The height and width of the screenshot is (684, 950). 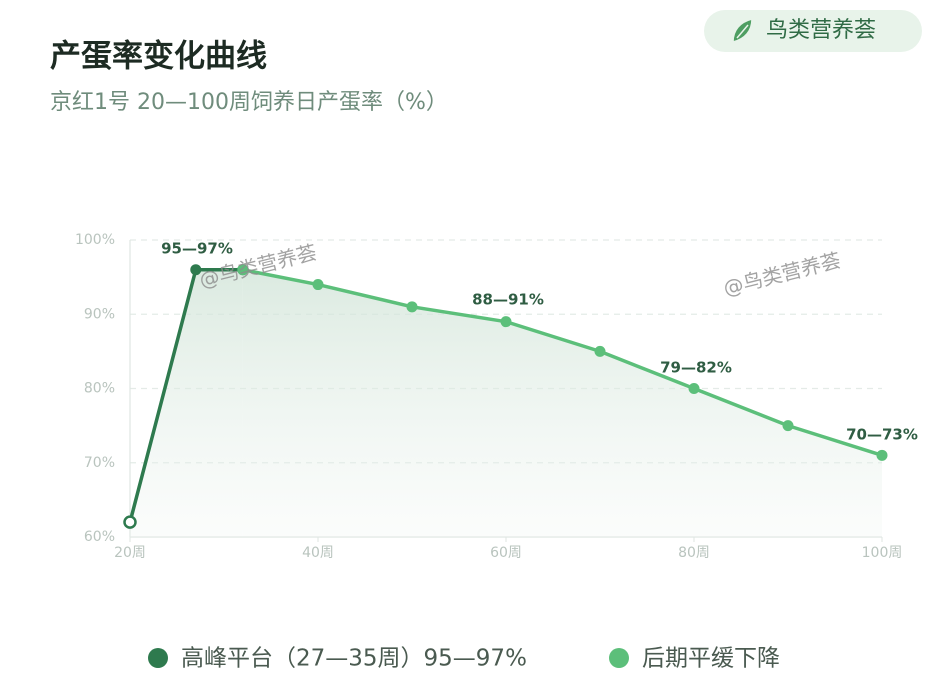 I want to click on annotation: 79—82%, so click(x=696, y=368).